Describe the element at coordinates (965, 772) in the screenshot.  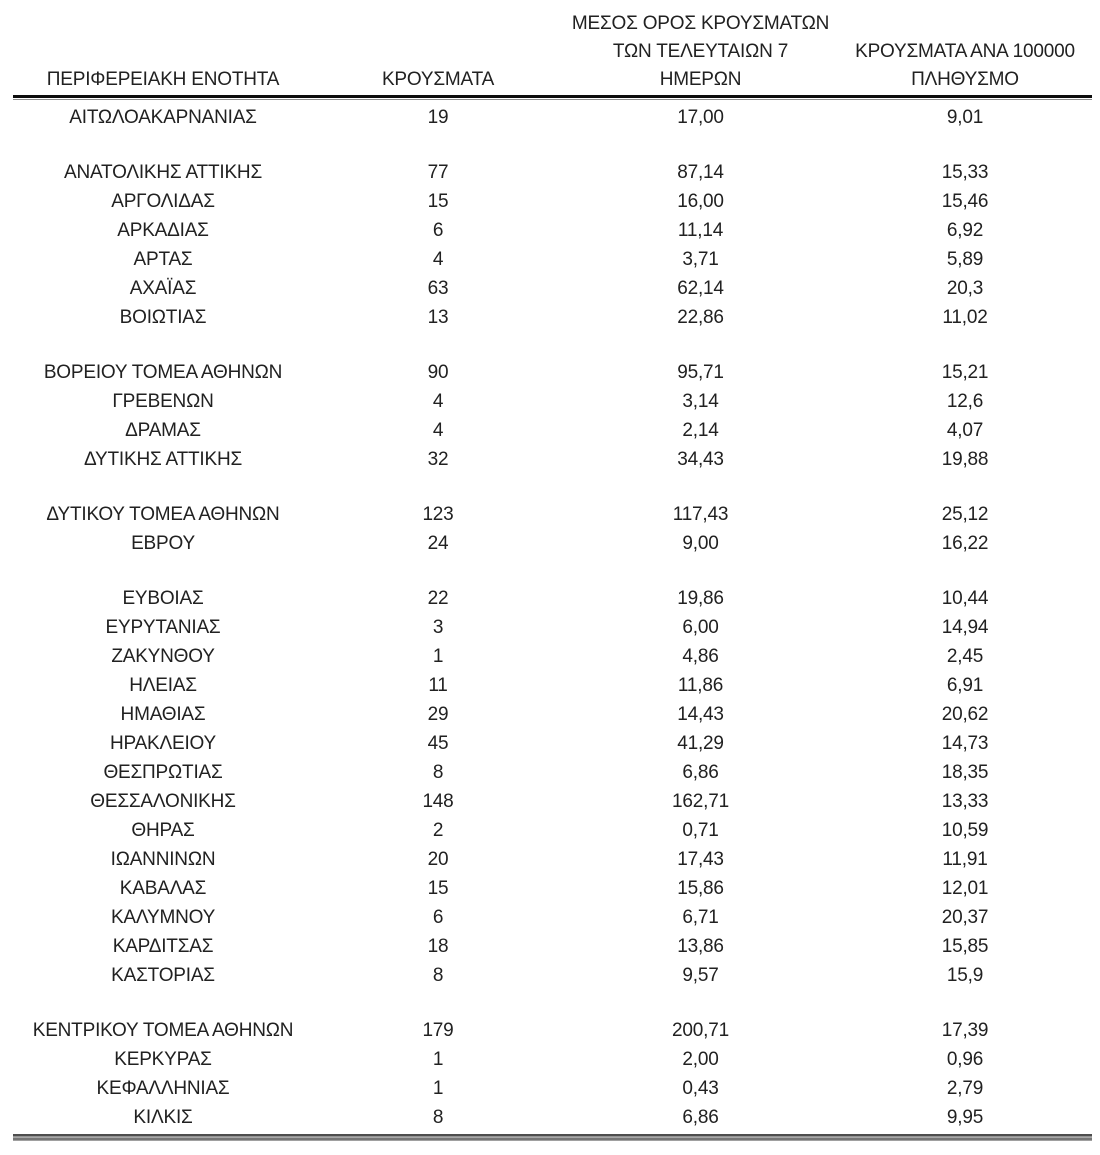
I see `per100k-cell: 18,35` at that location.